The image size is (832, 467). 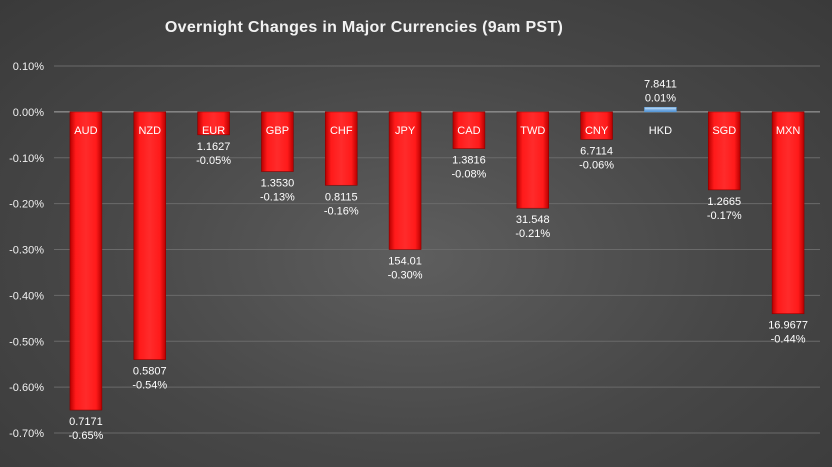 What do you see at coordinates (213, 131) in the screenshot?
I see `category-label: EUR` at bounding box center [213, 131].